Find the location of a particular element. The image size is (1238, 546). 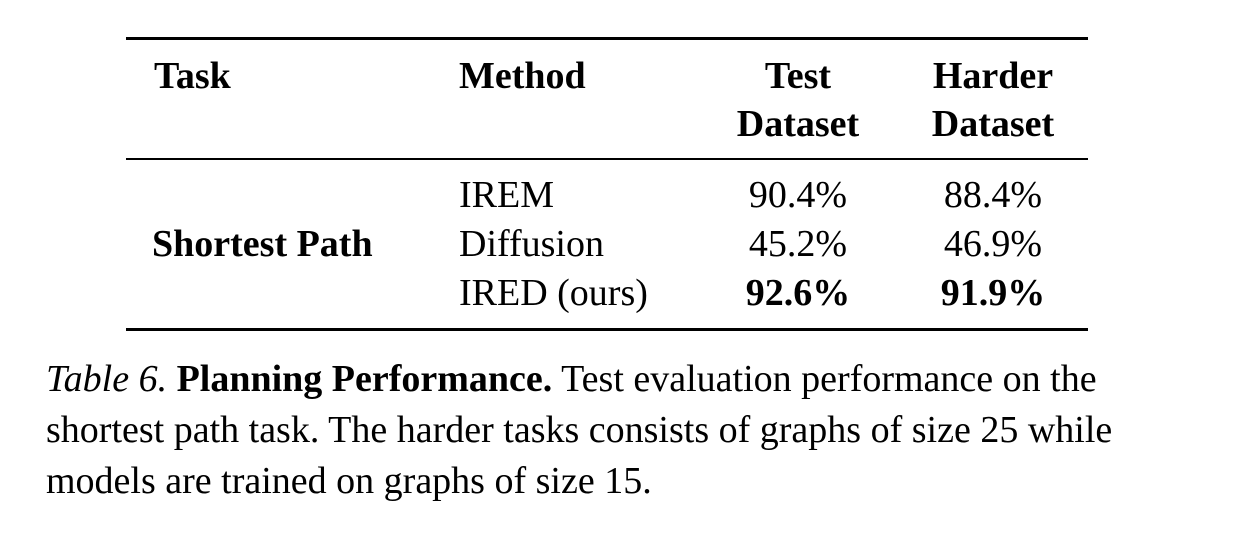

row-irem-test: 90.4% is located at coordinates (798, 195).